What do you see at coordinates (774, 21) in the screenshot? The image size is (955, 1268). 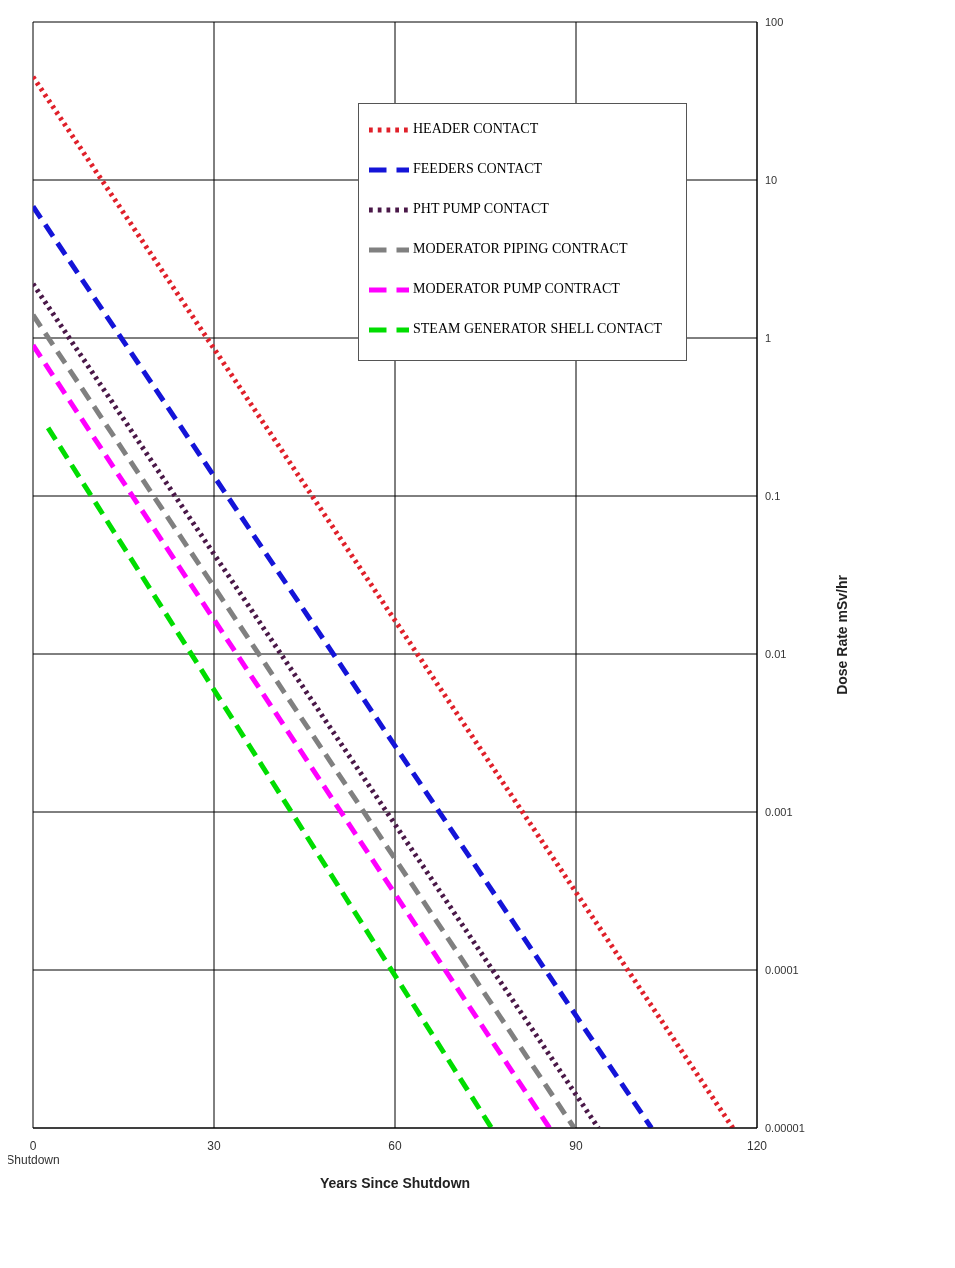 I see `y-tick-label: 100` at bounding box center [774, 21].